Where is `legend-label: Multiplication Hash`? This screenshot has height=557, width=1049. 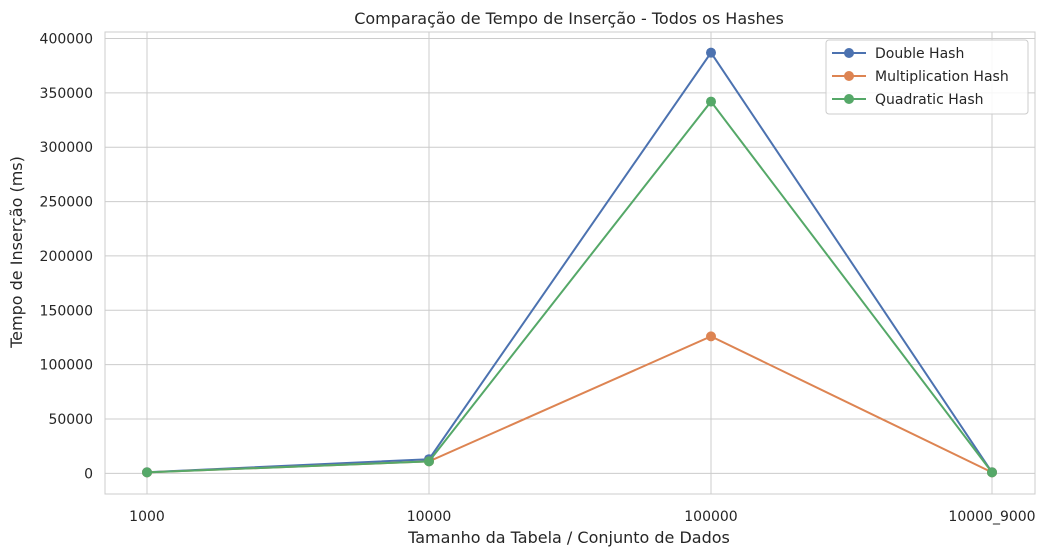
legend-label: Multiplication Hash is located at coordinates (942, 77).